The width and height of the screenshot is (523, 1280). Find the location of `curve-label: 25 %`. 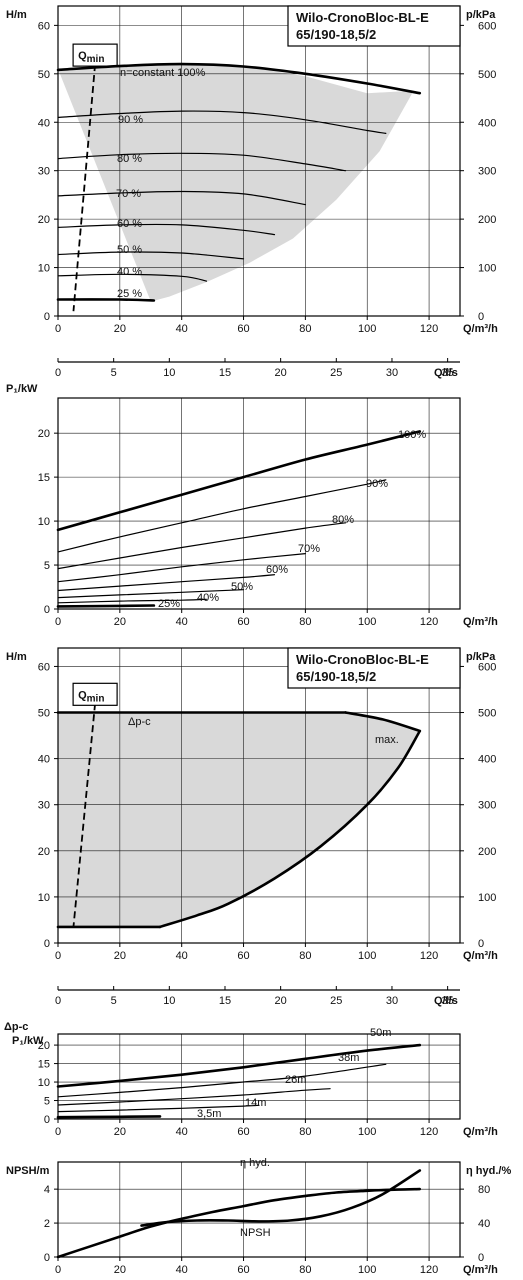

curve-label: 25 % is located at coordinates (129, 294).